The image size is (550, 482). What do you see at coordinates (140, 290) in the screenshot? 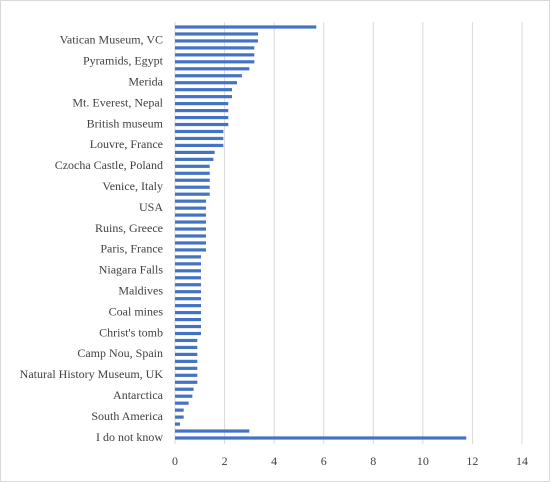
I see `y-tick-label: Maldives` at bounding box center [140, 290].